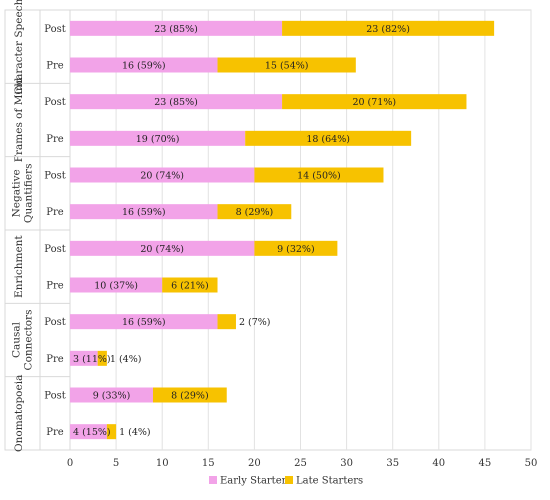 This screenshot has height=500, width=550. I want to click on data-label-late: 15 (54%), so click(287, 66).